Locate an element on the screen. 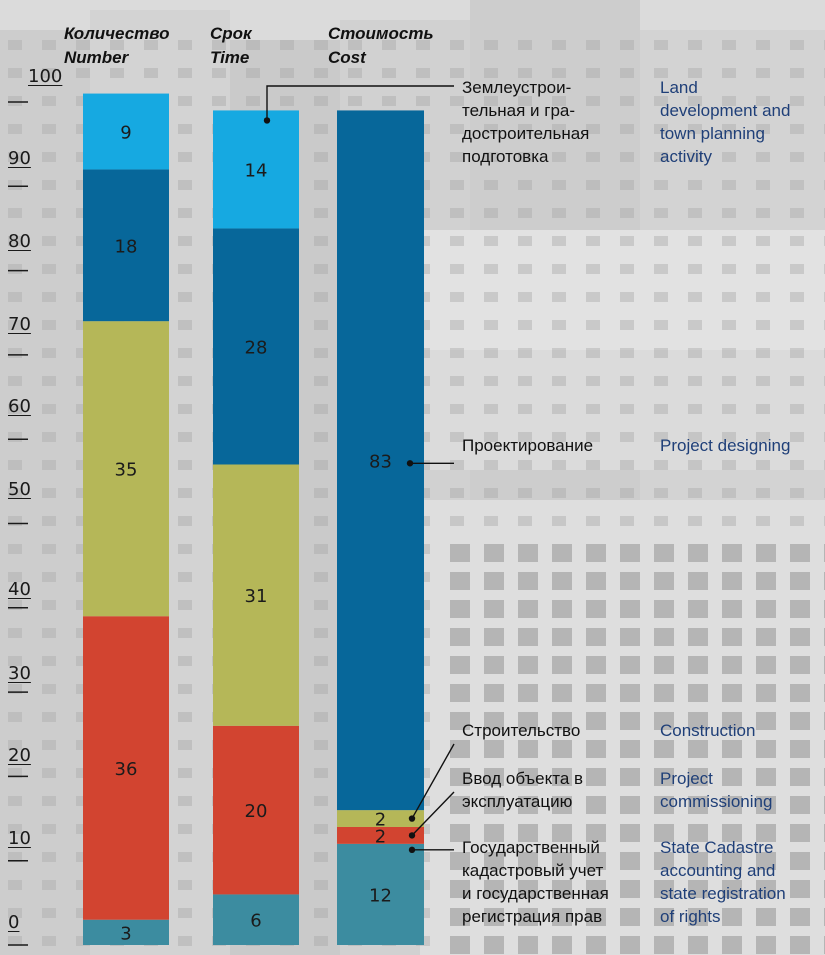 The image size is (825, 955). y-tick-label: 100 is located at coordinates (45, 76).